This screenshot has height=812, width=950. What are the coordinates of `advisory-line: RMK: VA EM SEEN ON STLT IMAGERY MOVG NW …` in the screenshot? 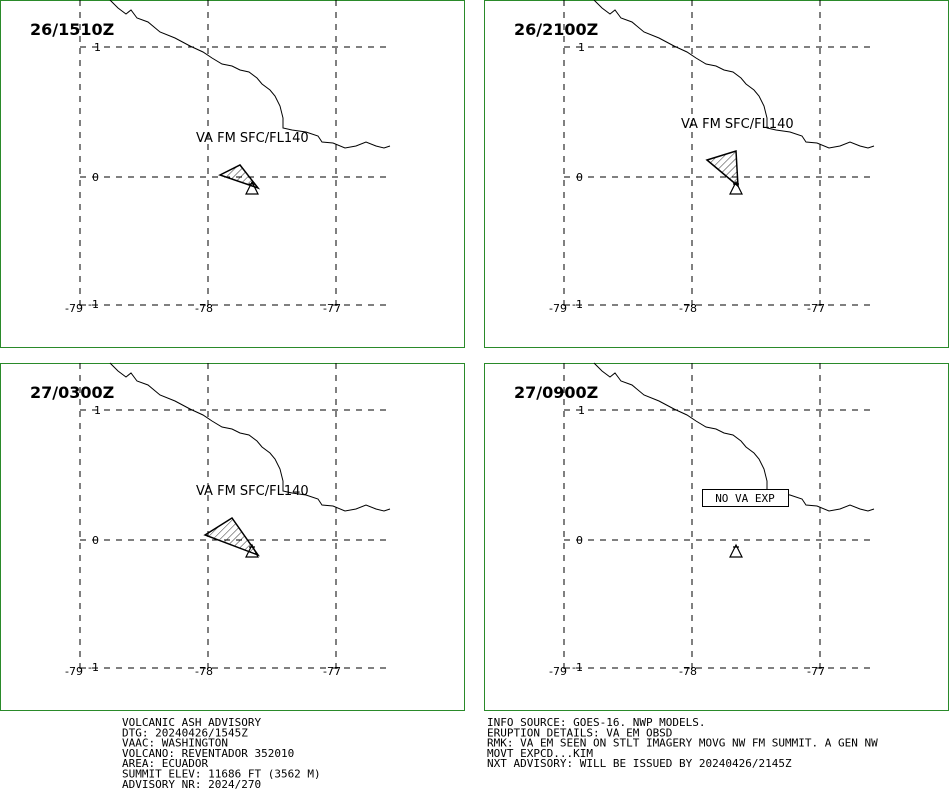 It's located at (682, 743).